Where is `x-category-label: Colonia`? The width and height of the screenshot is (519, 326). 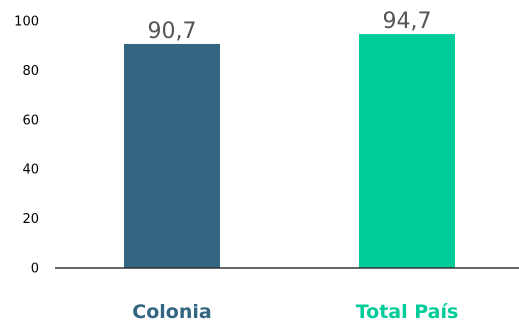 x-category-label: Colonia is located at coordinates (171, 312).